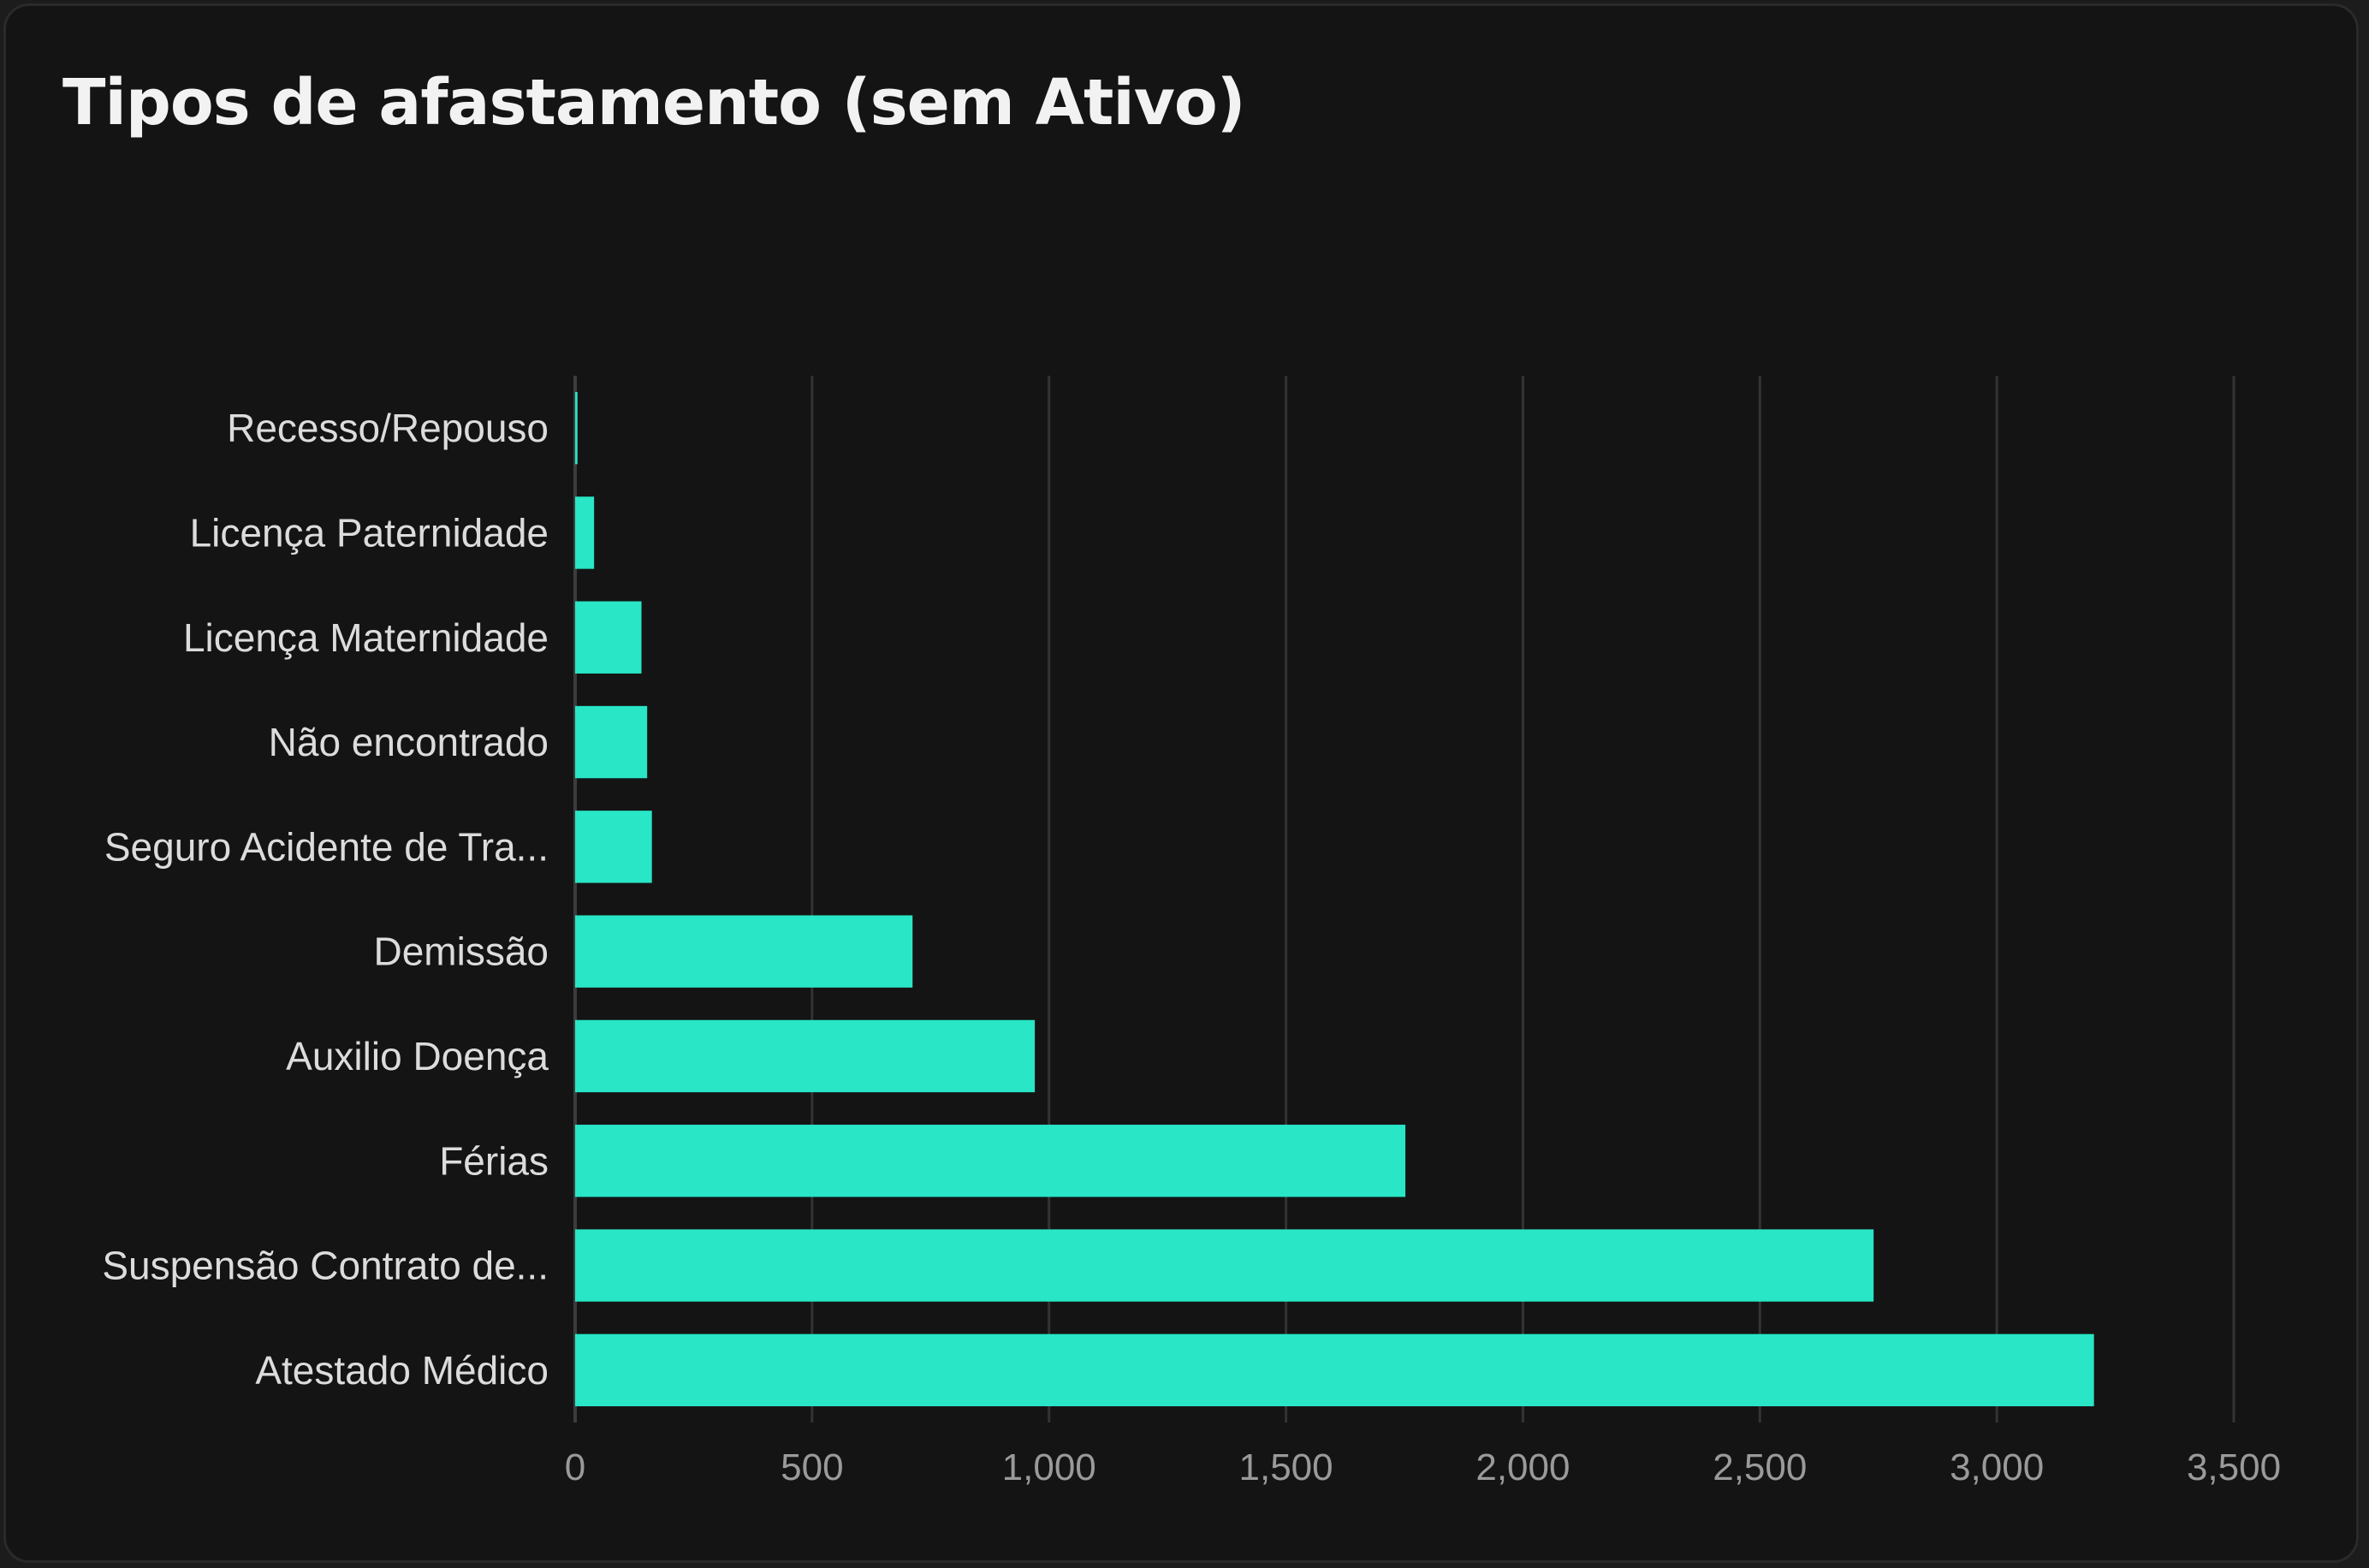 This screenshot has height=1568, width=2369. What do you see at coordinates (461, 952) in the screenshot?
I see `category-label: Demissão` at bounding box center [461, 952].